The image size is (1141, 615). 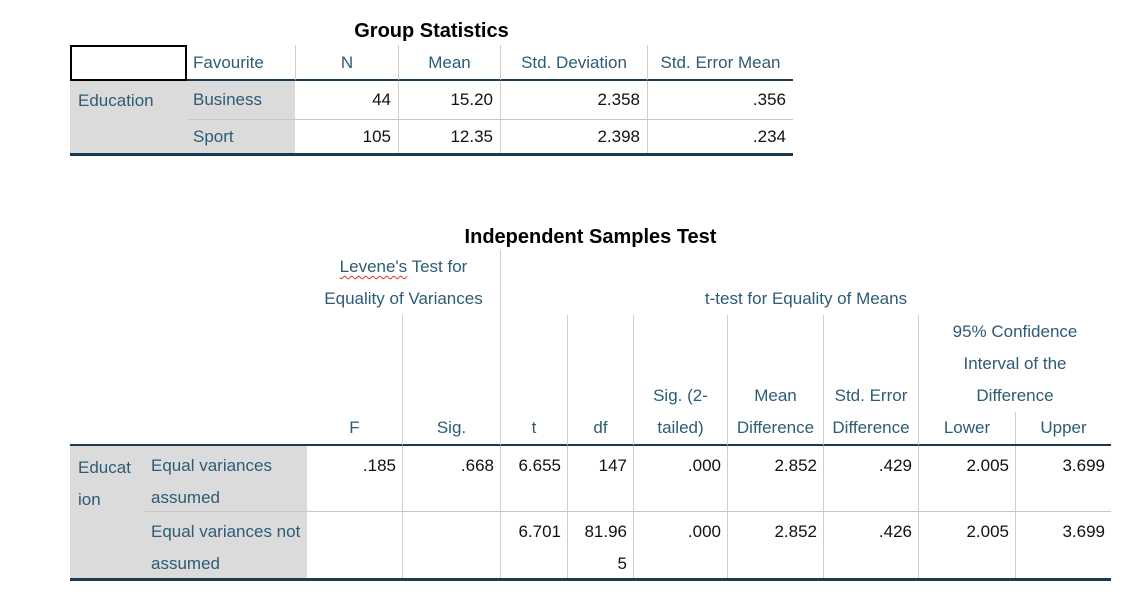 I want to click on levene-heading-rest: Test for Equality of Variances, so click(x=403, y=282).